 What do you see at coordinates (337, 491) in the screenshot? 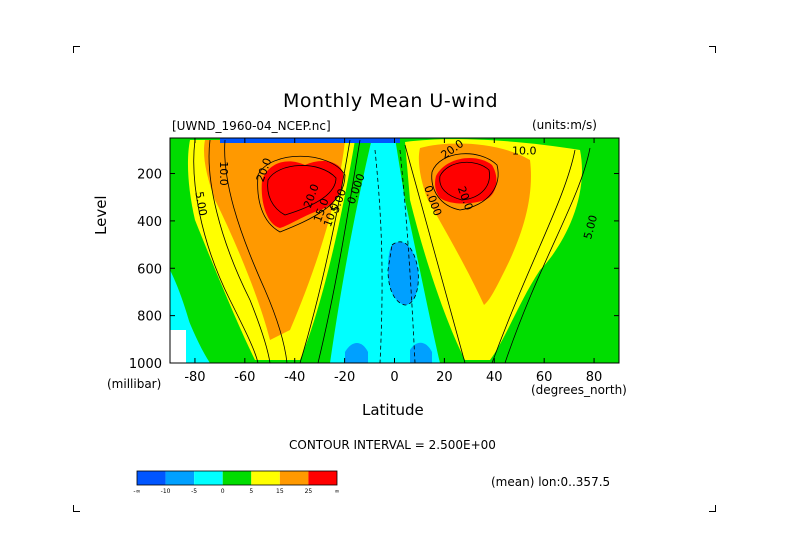
I see `colorbar-label: ∞` at bounding box center [337, 491].